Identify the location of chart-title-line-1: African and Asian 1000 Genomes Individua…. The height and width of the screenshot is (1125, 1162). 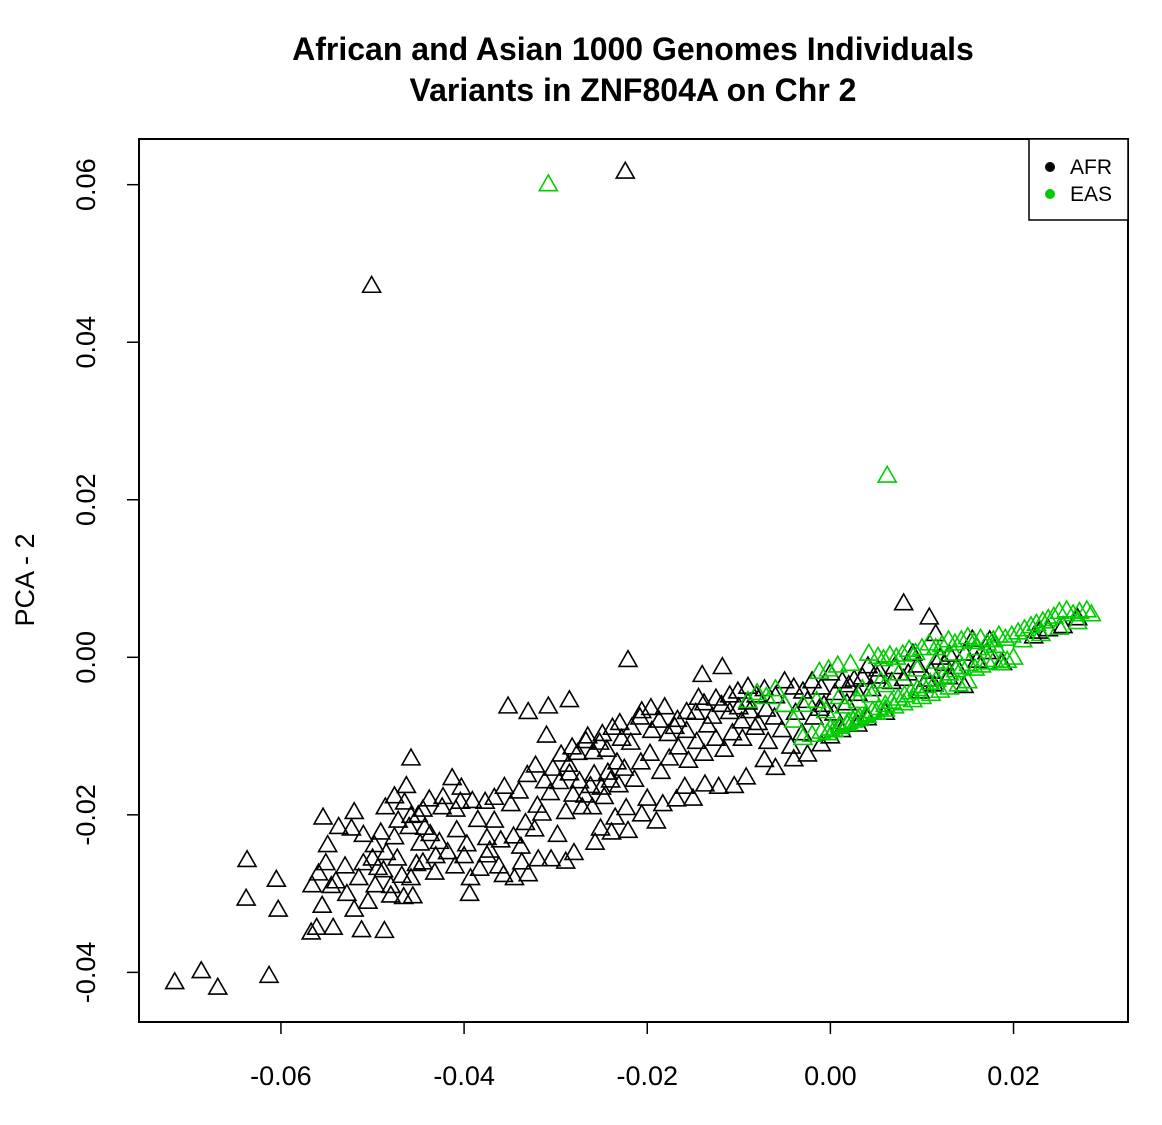
(633, 49).